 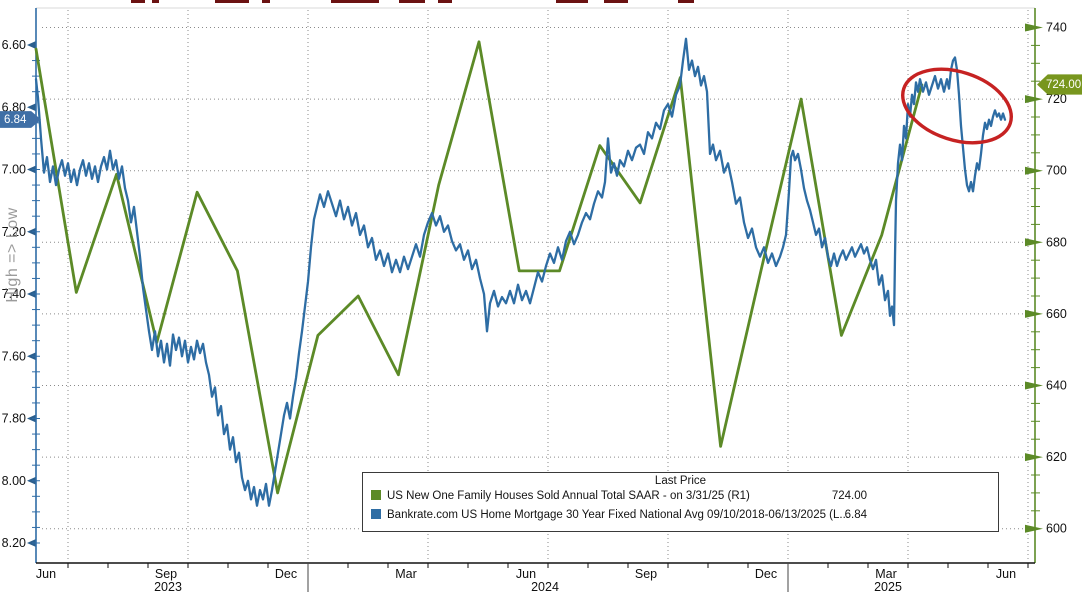 I want to click on left-axis-last-value-badge: 6.84, so click(x=20, y=119).